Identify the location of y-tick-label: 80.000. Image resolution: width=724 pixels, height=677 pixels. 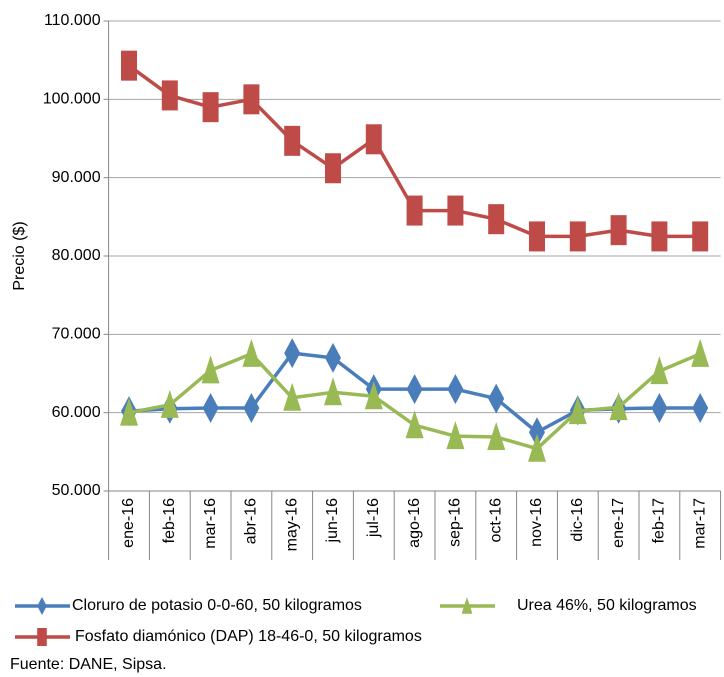
(76, 255).